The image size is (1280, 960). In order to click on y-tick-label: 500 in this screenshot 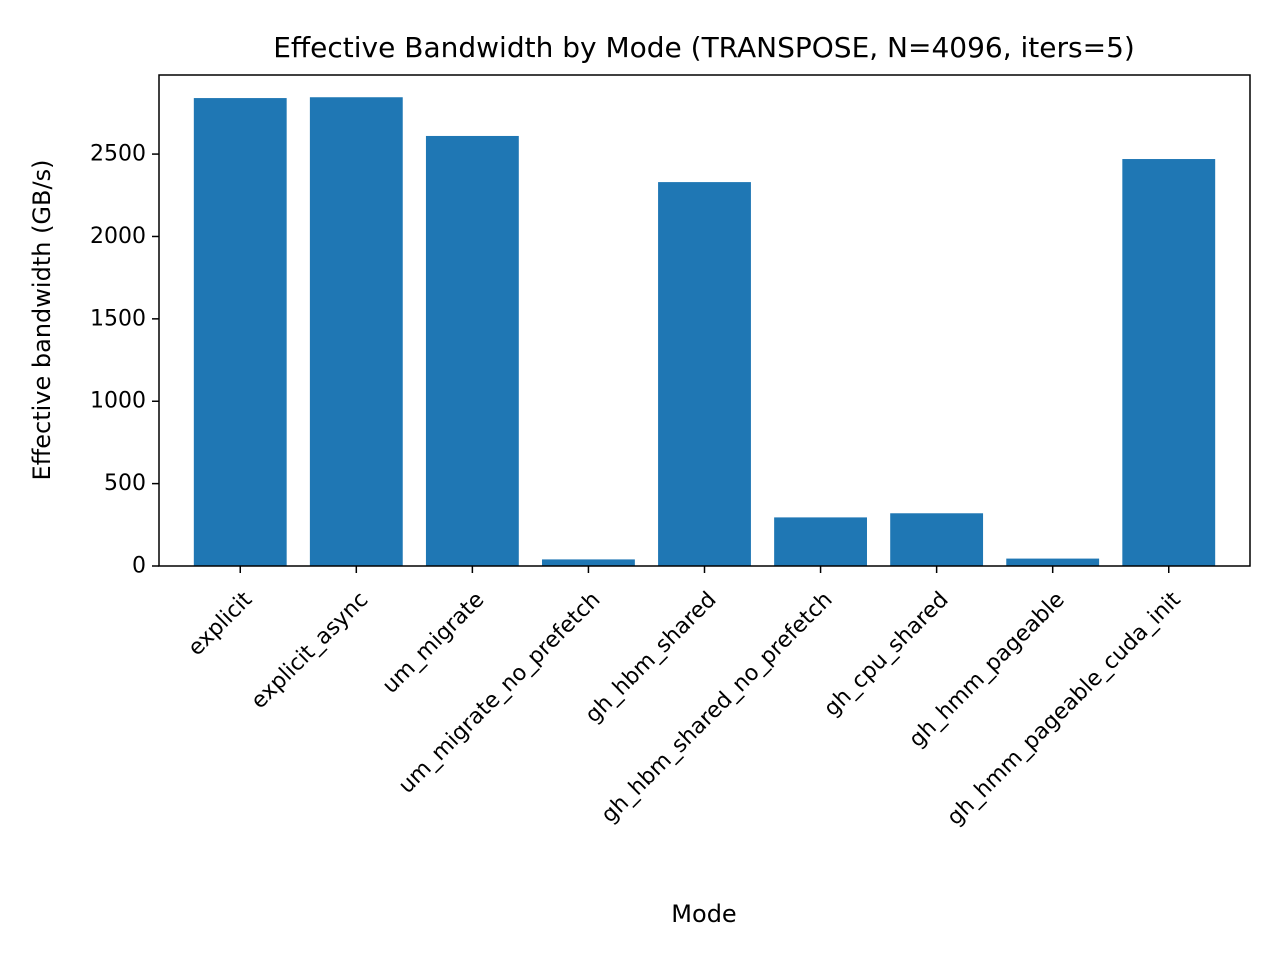, I will do `click(125, 483)`.